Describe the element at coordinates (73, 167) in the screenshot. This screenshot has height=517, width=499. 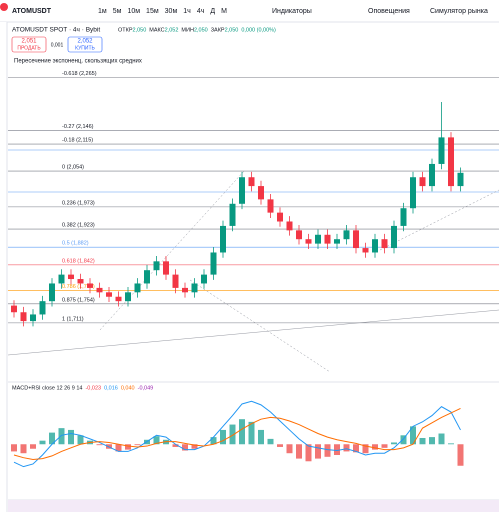
I see `fib-label: 0 (2,054)` at that location.